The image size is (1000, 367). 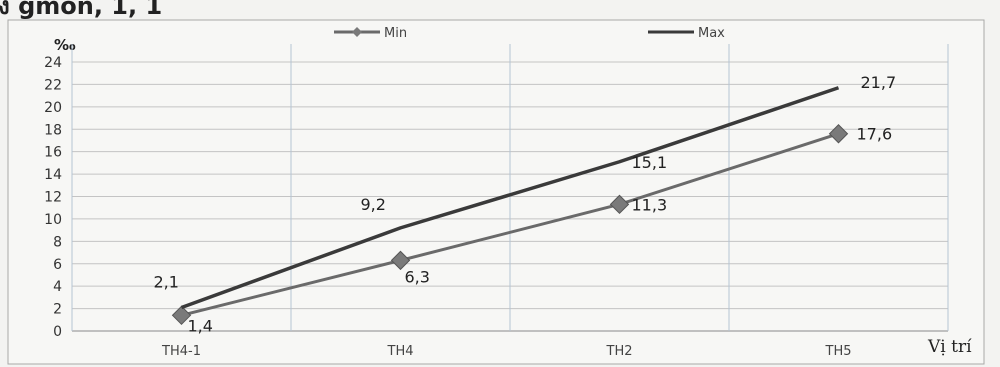 What do you see at coordinates (400, 351) in the screenshot?
I see `x-tick-label: TH4` at bounding box center [400, 351].